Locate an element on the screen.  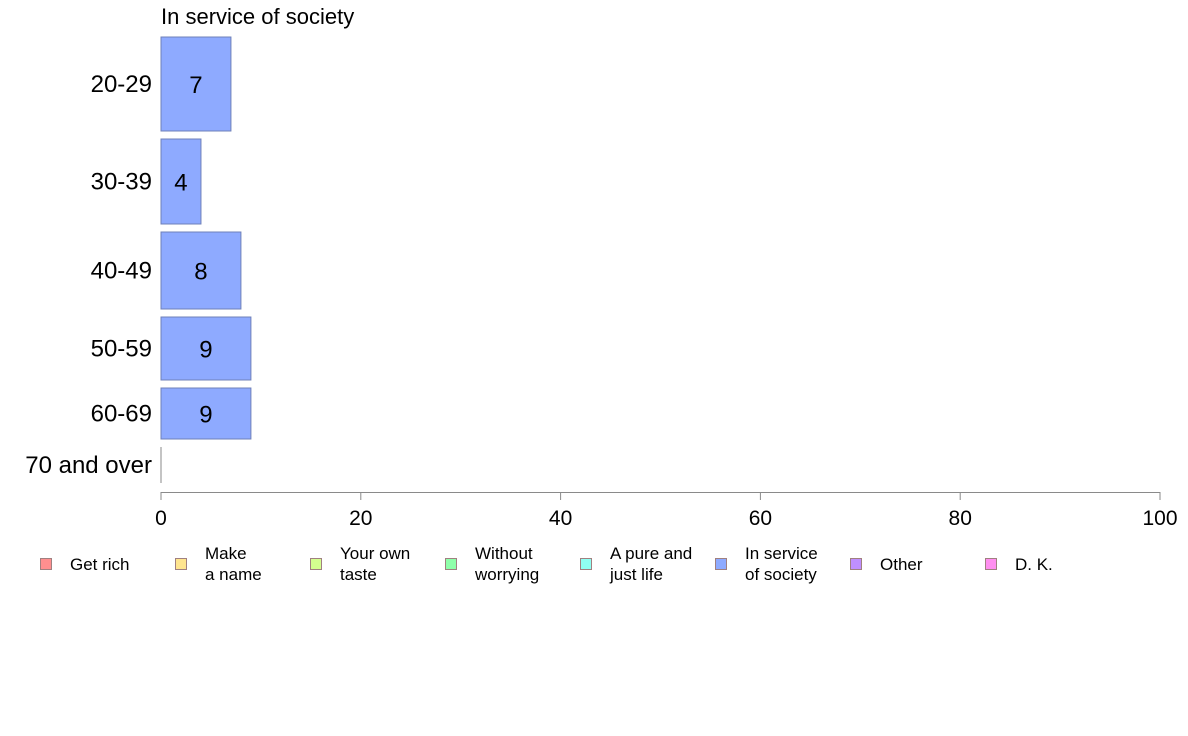
legend-item: Your own taste is located at coordinates (360, 564).